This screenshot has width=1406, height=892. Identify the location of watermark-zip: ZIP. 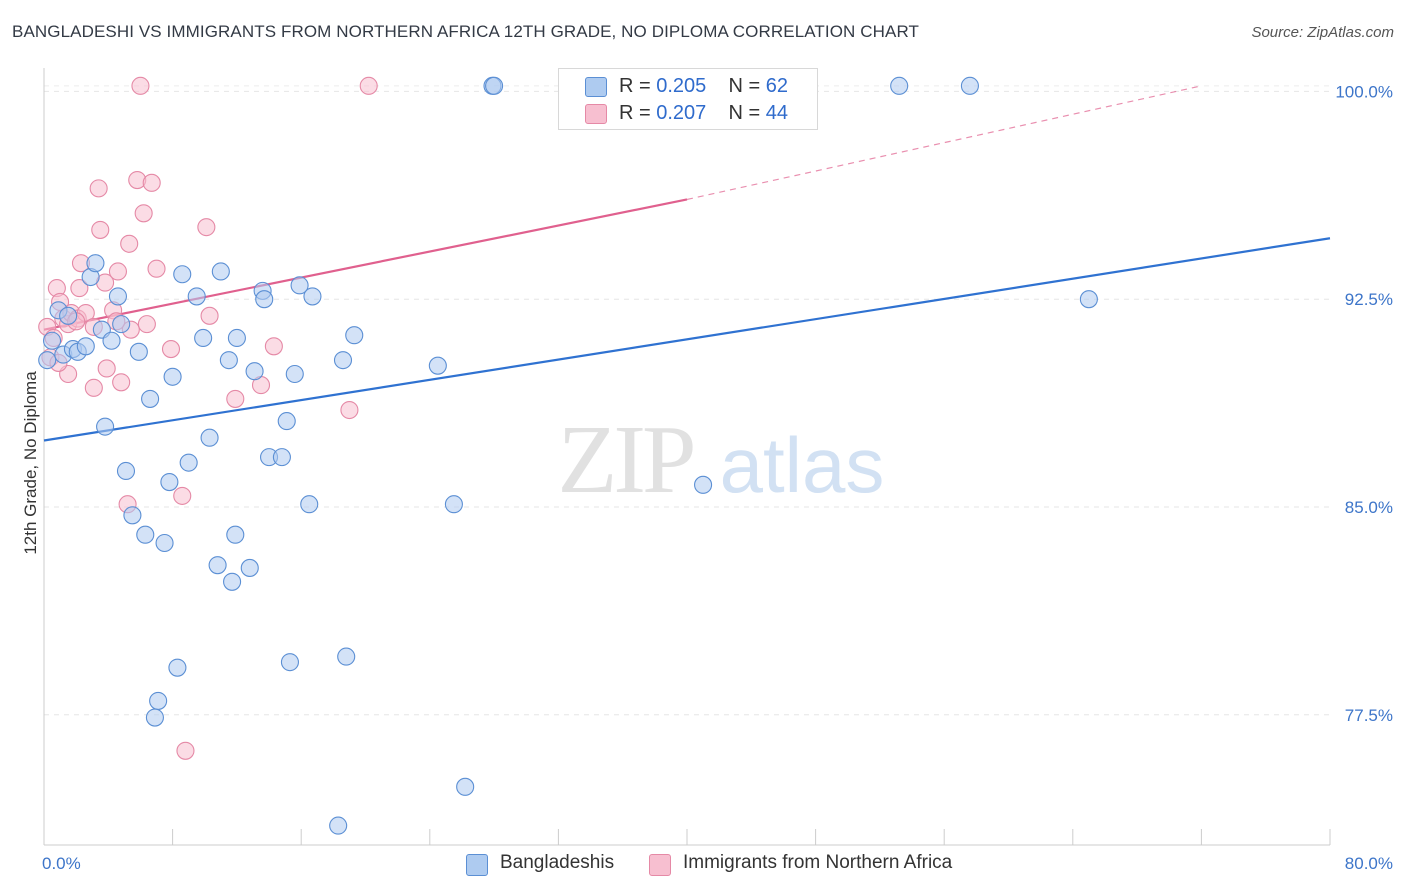
(625, 460).